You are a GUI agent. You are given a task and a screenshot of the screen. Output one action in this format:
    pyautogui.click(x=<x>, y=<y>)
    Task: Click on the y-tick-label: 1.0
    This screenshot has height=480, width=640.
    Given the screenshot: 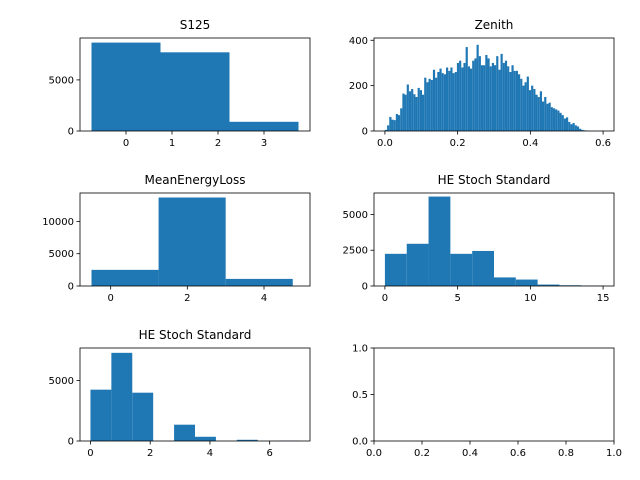 What is the action you would take?
    pyautogui.click(x=360, y=349)
    